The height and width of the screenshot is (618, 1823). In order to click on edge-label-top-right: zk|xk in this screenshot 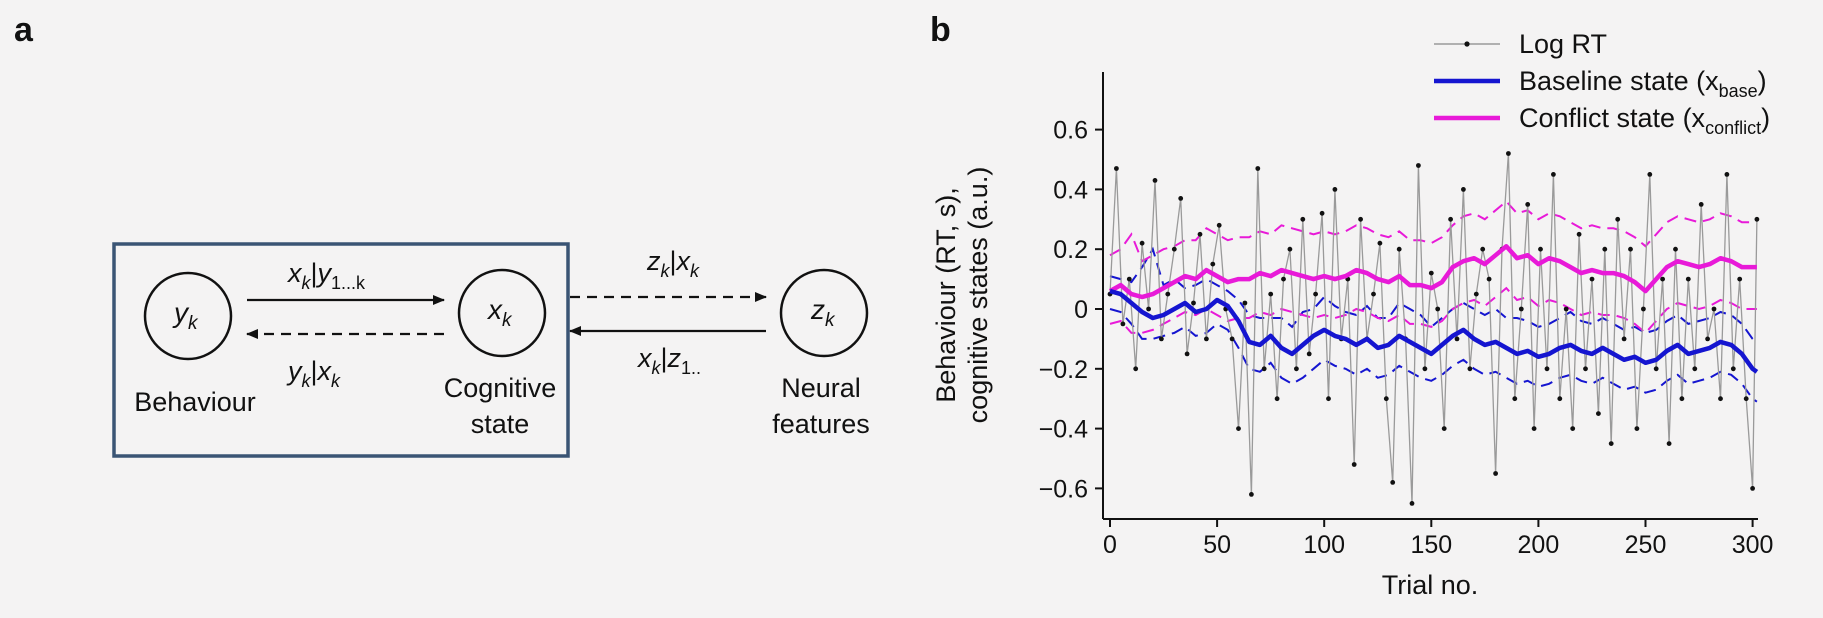, I will do `click(673, 263)`.